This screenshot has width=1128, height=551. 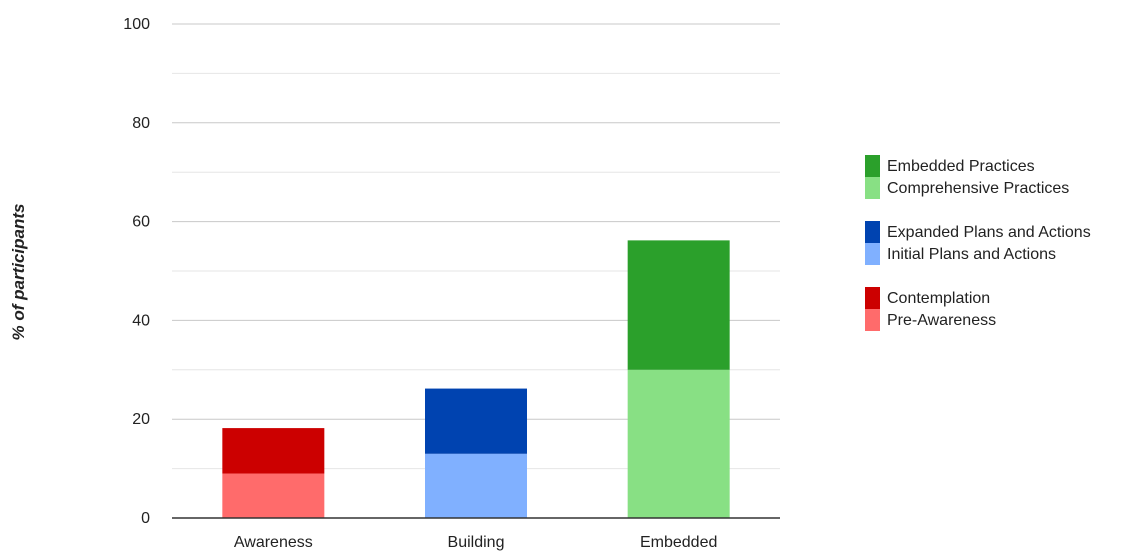 What do you see at coordinates (938, 298) in the screenshot?
I see `legend-label: Contemplation` at bounding box center [938, 298].